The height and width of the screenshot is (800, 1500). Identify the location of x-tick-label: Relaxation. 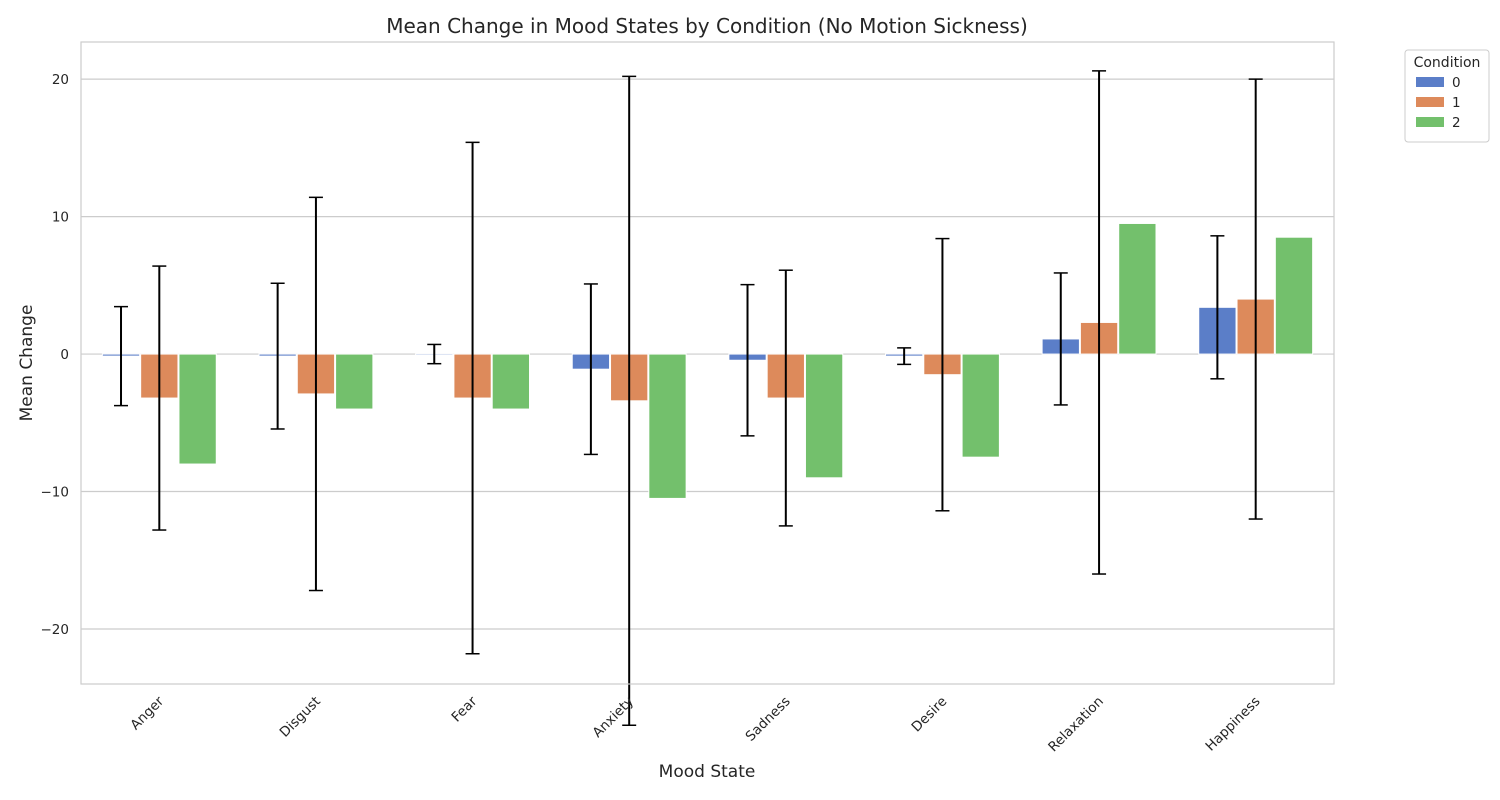
(1076, 725).